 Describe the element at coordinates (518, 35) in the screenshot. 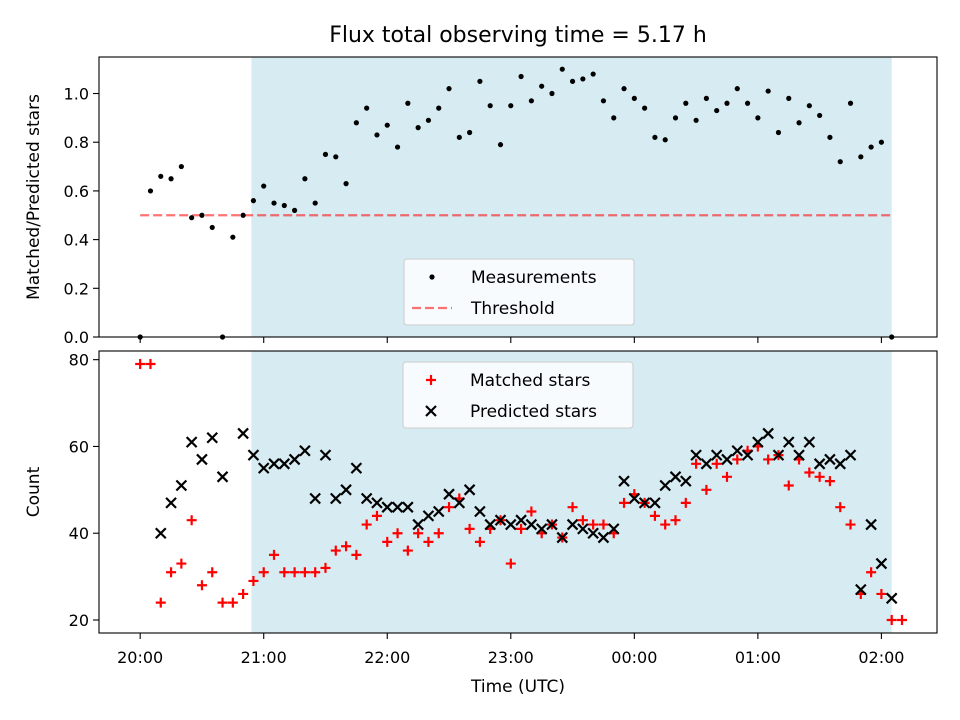

I see `chart-title: Flux total observing time = 5.17 h` at that location.